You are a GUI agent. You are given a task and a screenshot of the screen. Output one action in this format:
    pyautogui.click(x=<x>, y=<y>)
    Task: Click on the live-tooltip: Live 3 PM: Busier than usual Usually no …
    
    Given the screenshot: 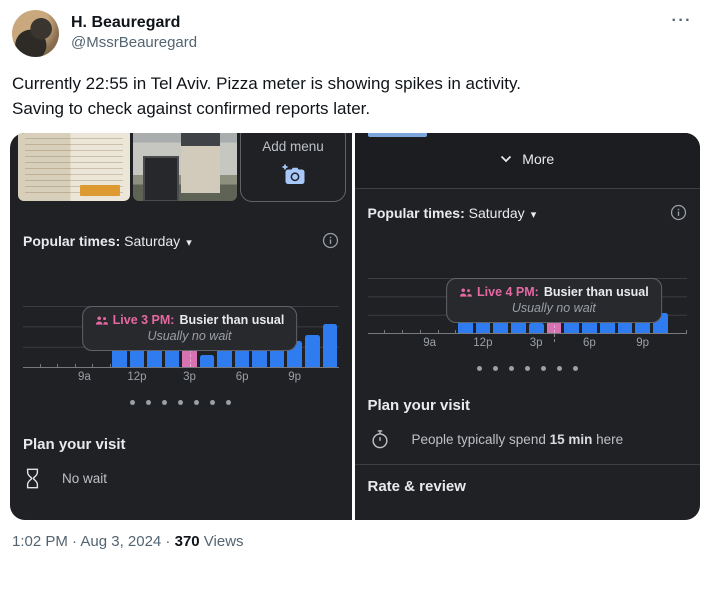 What is the action you would take?
    pyautogui.click(x=189, y=328)
    